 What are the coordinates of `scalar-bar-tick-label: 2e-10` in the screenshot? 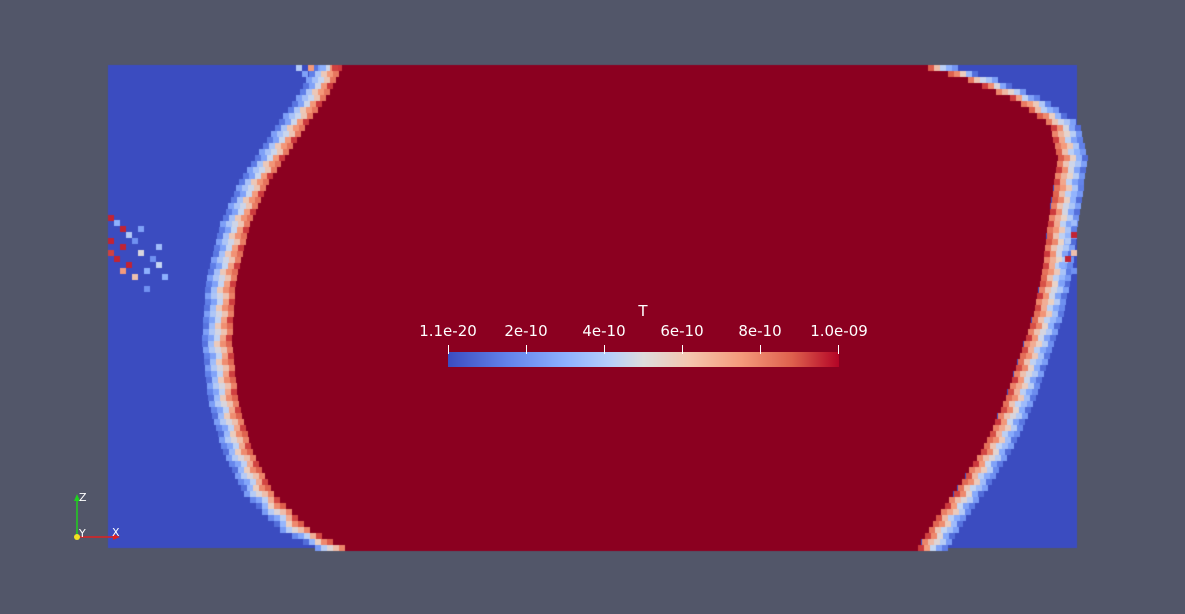 It's located at (526, 331).